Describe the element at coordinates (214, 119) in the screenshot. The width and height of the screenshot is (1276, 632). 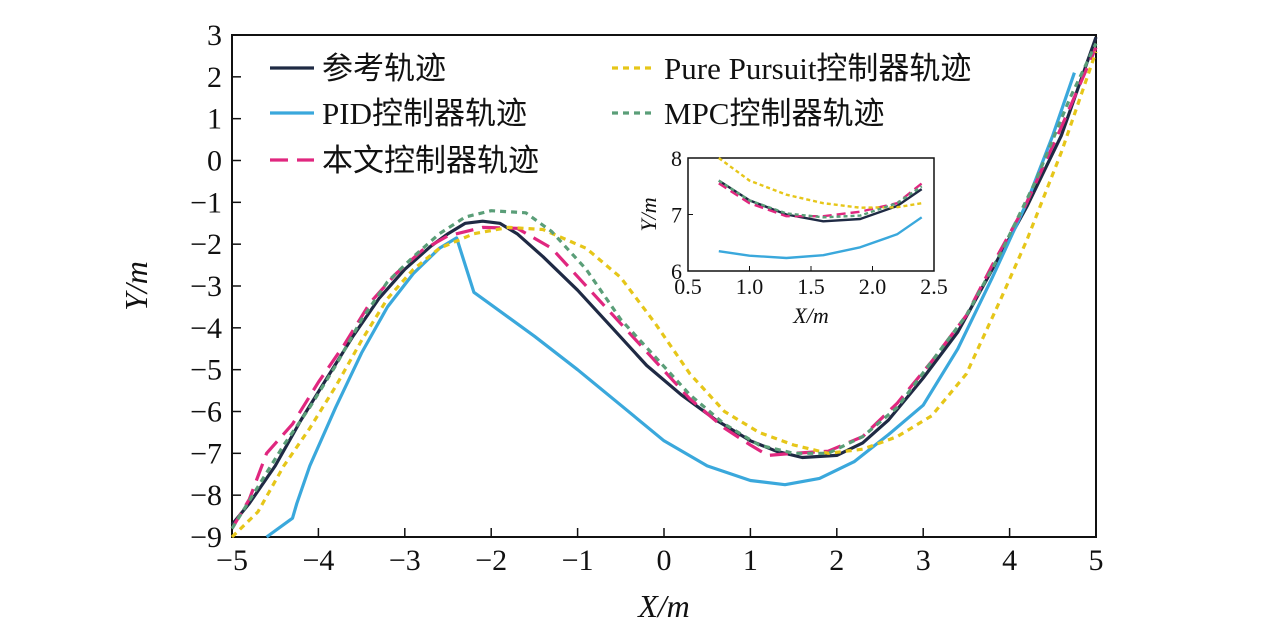
I see `y-tick-label: 1` at that location.